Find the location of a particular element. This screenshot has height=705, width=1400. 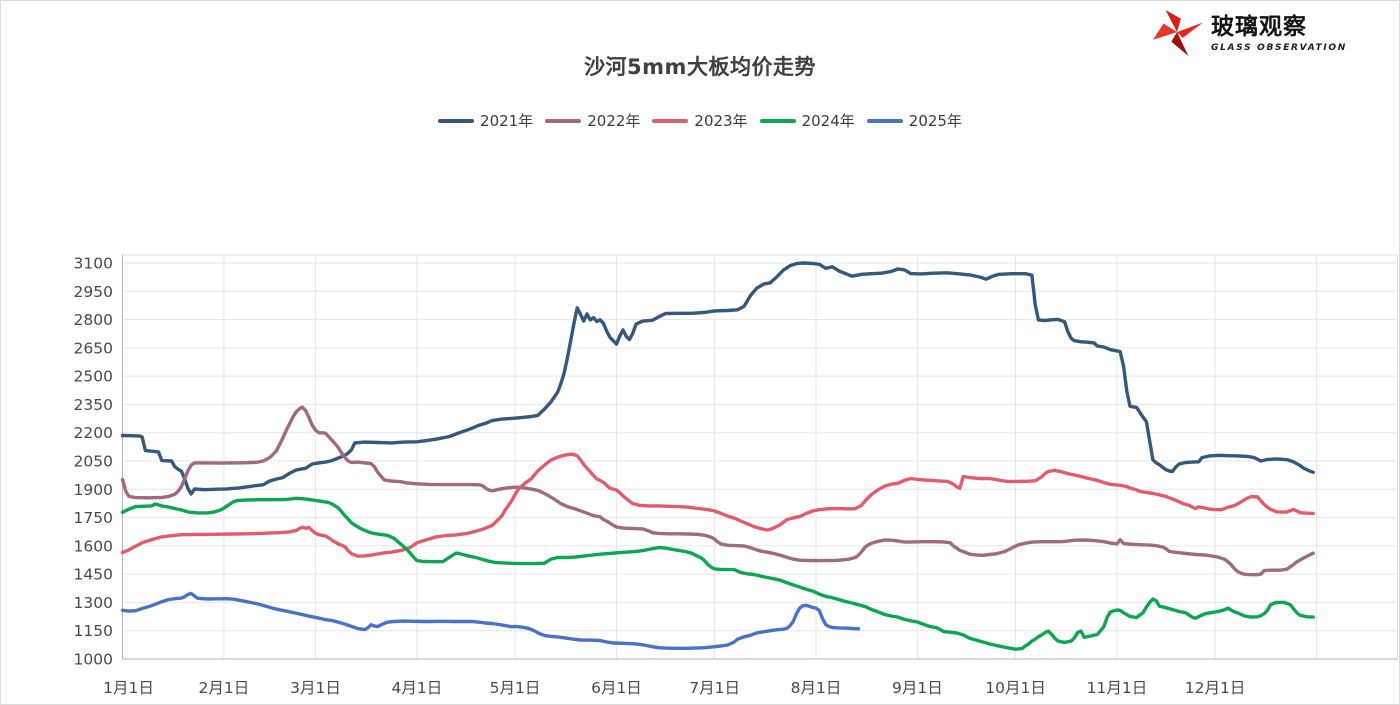

x-tick-label: 6月1日 is located at coordinates (616, 688).